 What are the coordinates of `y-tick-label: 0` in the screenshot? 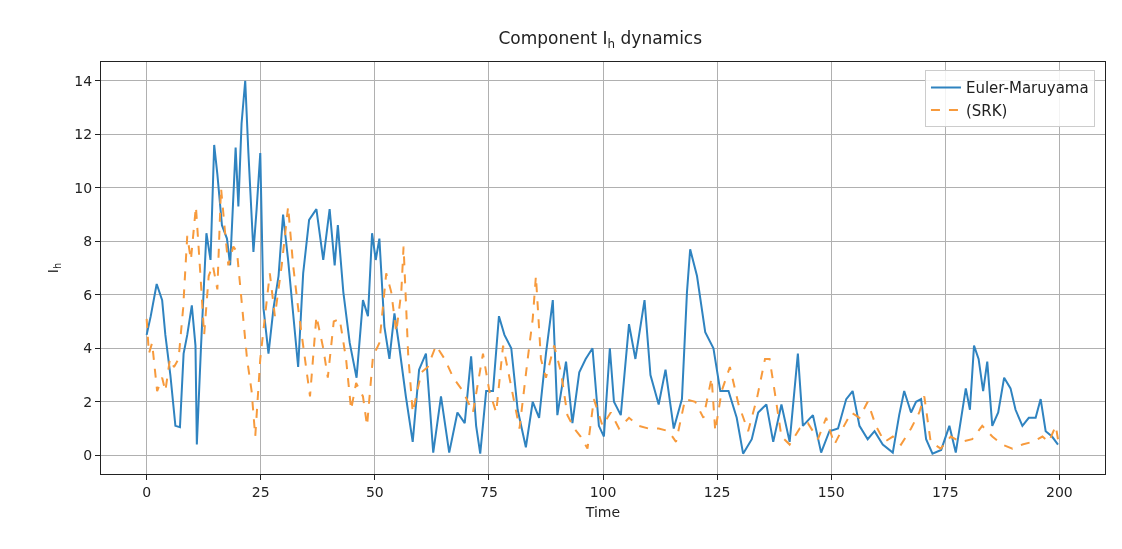 It's located at (88, 455).